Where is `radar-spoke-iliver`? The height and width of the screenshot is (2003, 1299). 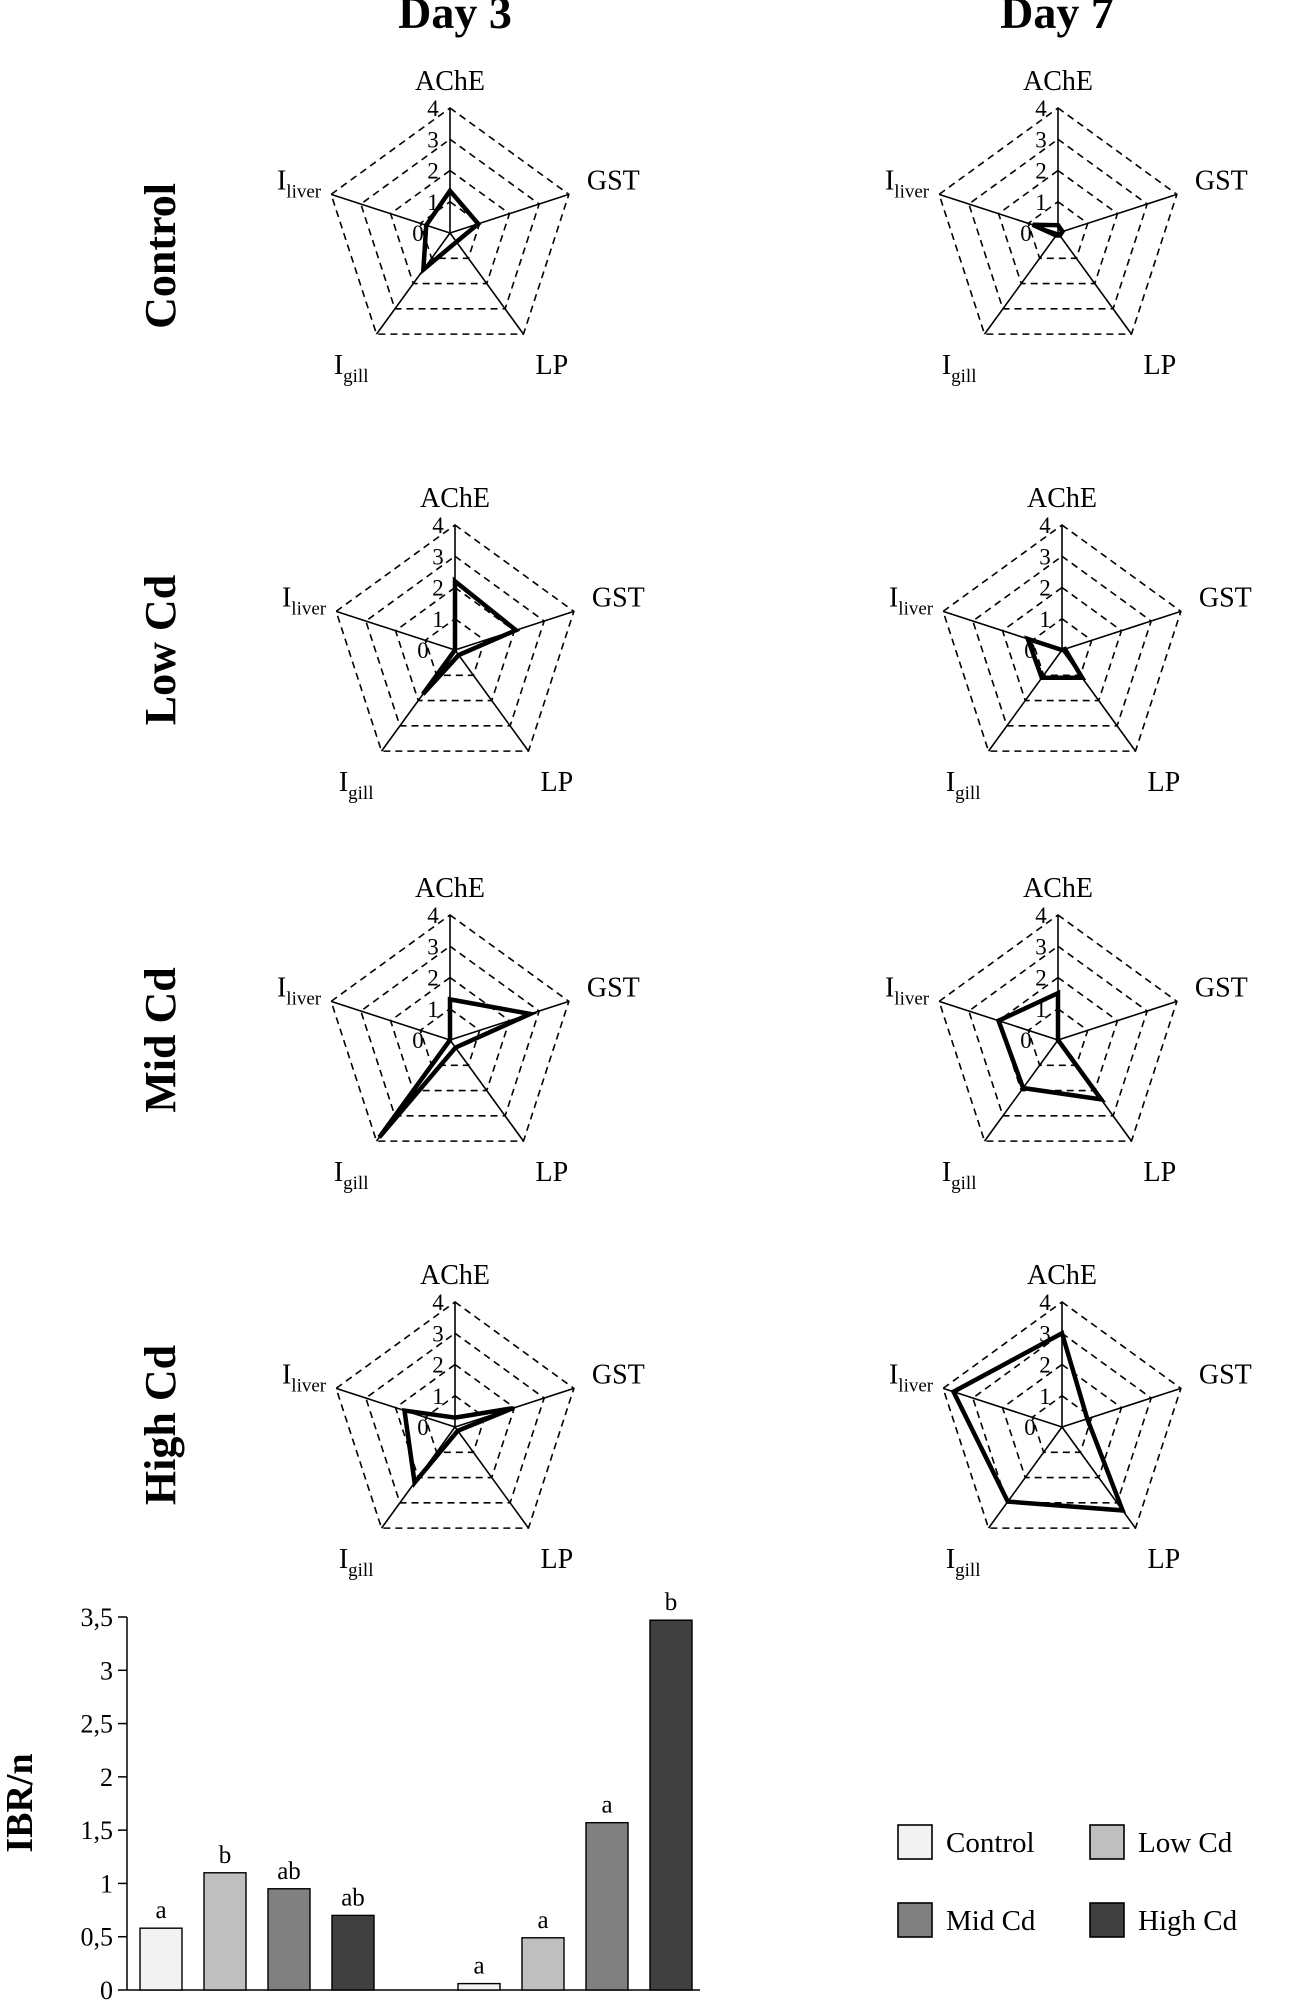 radar-spoke-iliver is located at coordinates (390, 213).